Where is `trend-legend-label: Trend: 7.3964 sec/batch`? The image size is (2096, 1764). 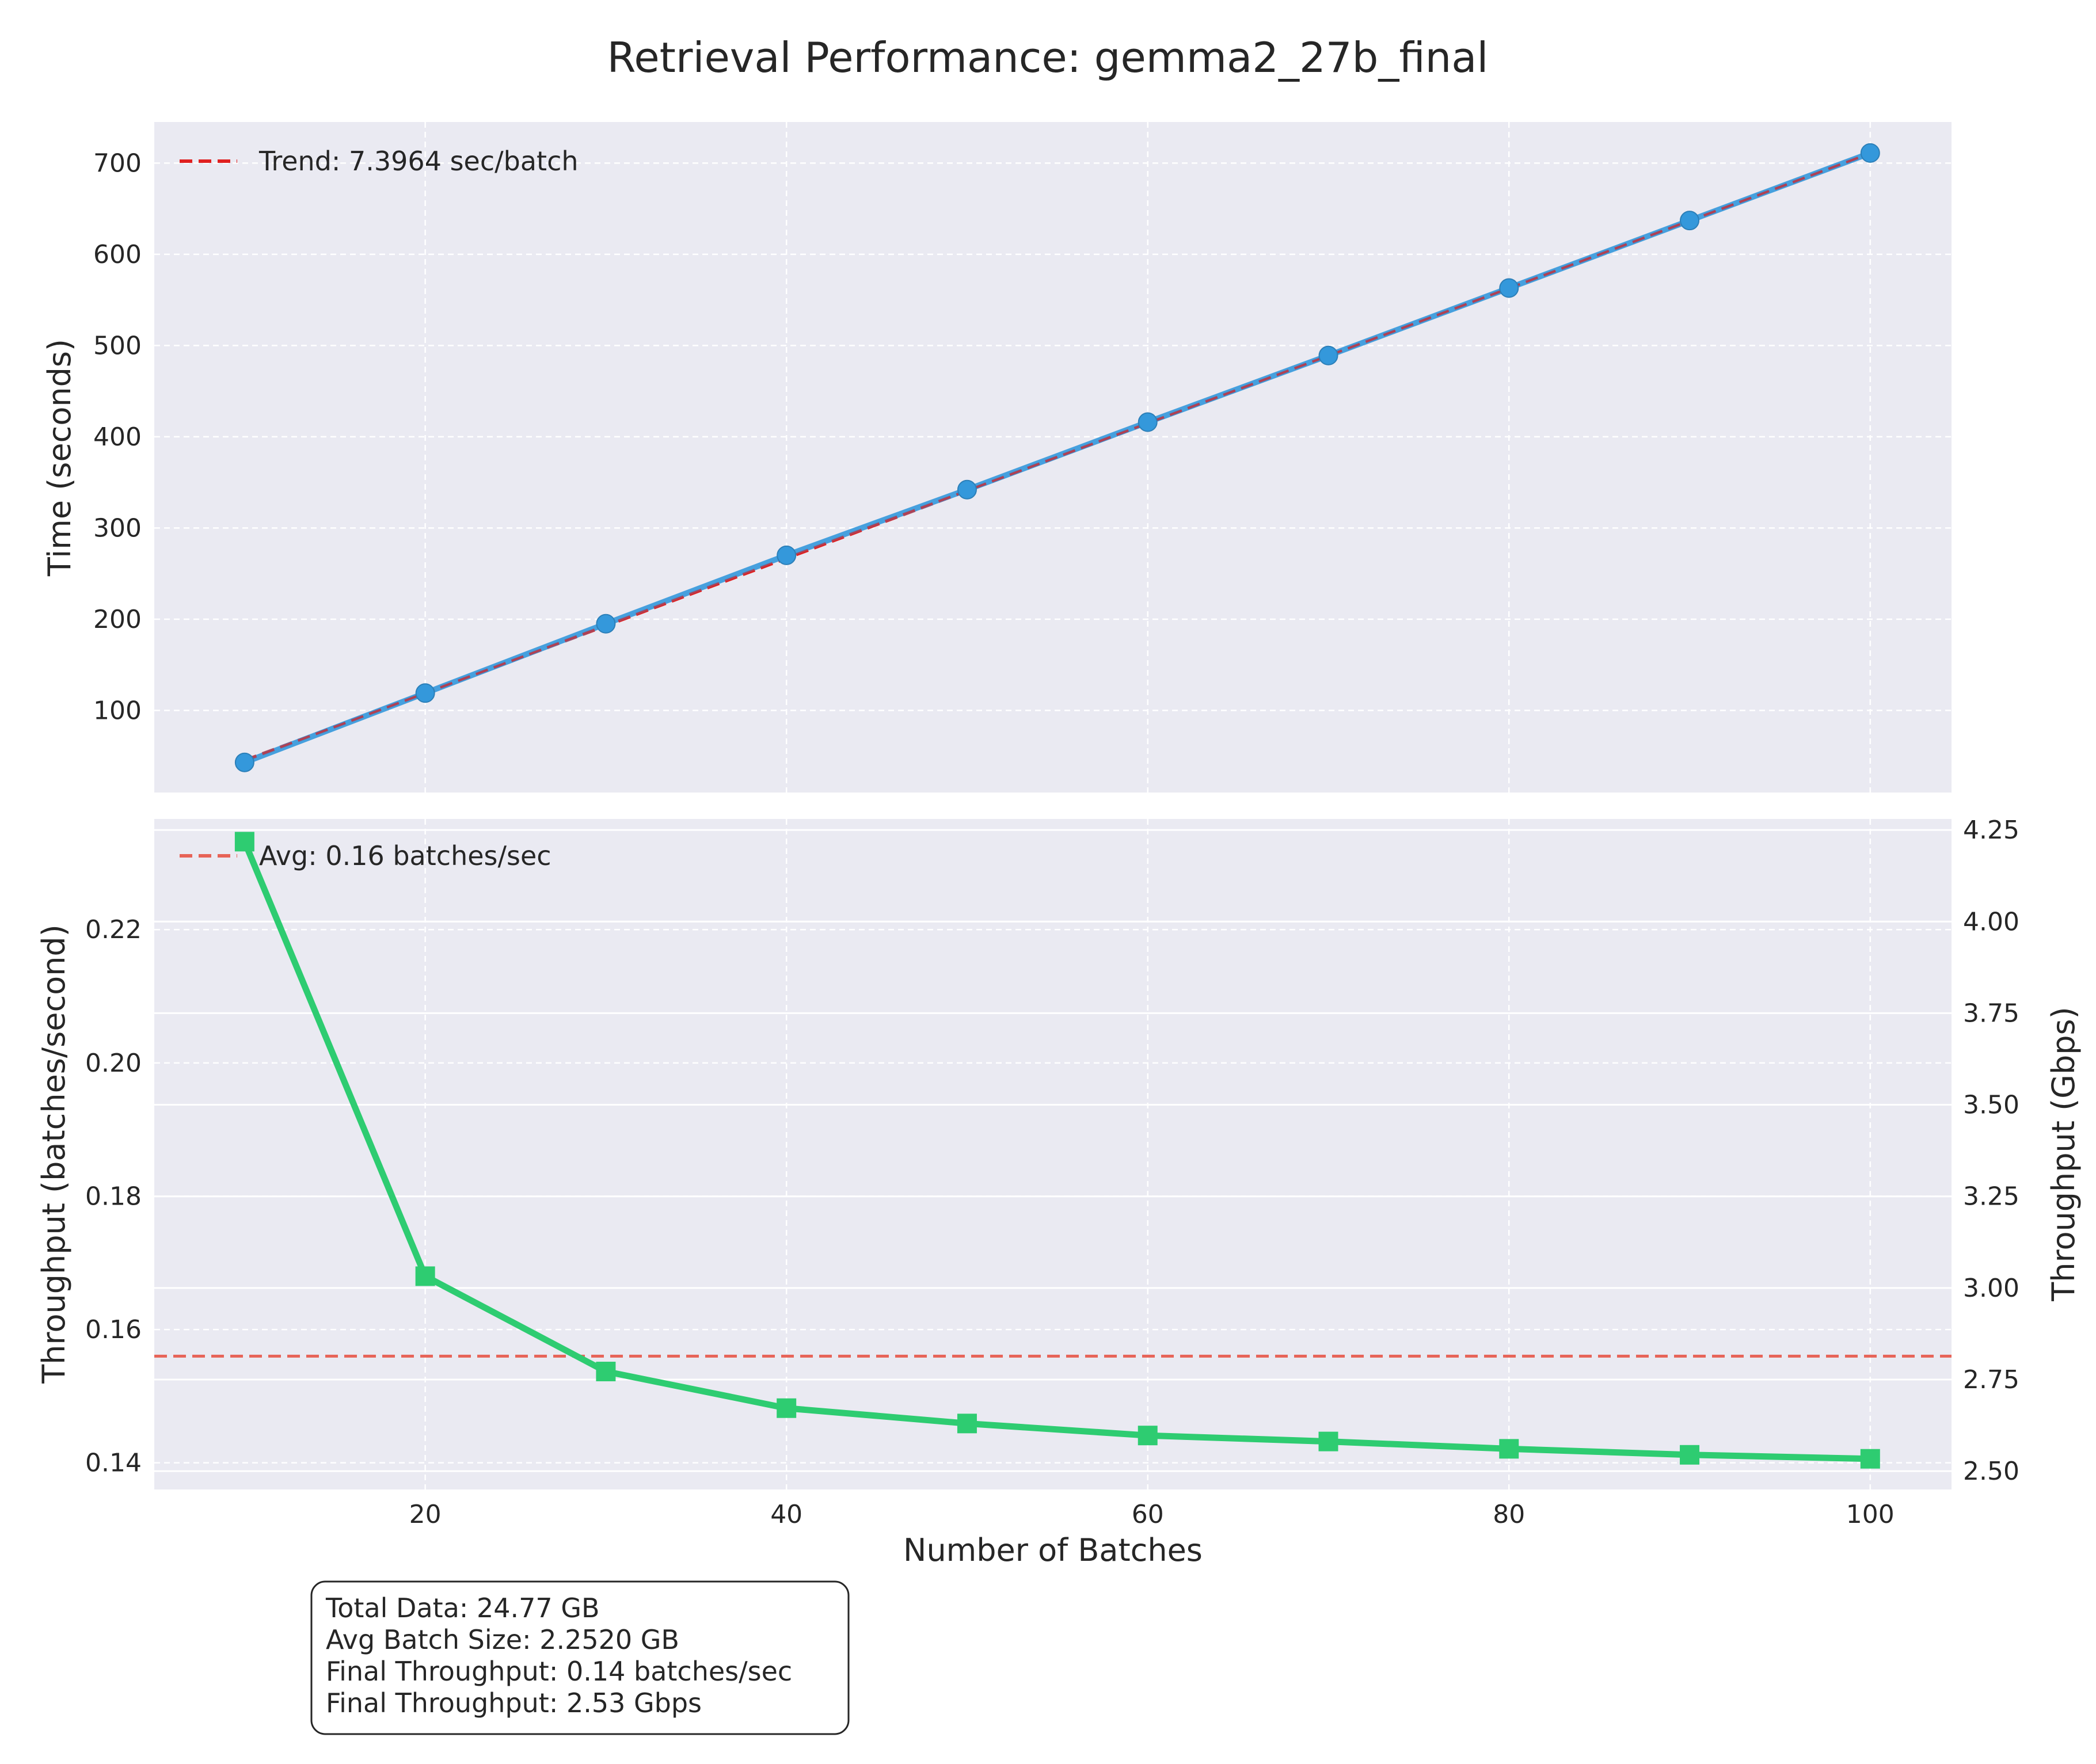
trend-legend-label: Trend: 7.3964 sec/batch is located at coordinates (418, 162).